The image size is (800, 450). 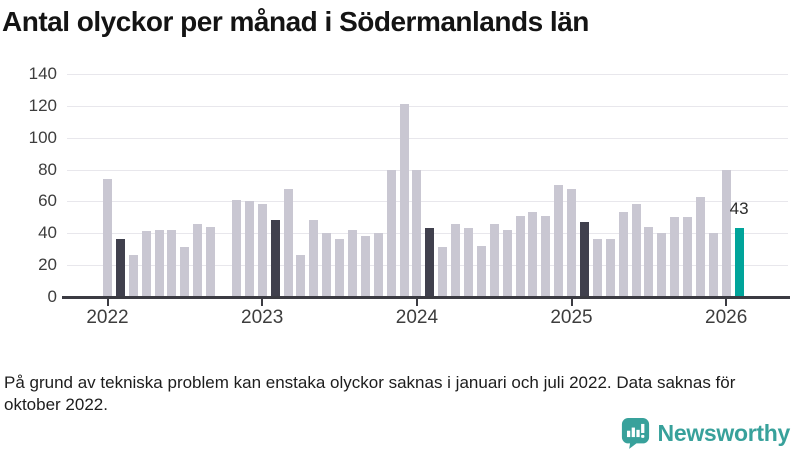 I want to click on x-axis-tick-2025, so click(x=571, y=302).